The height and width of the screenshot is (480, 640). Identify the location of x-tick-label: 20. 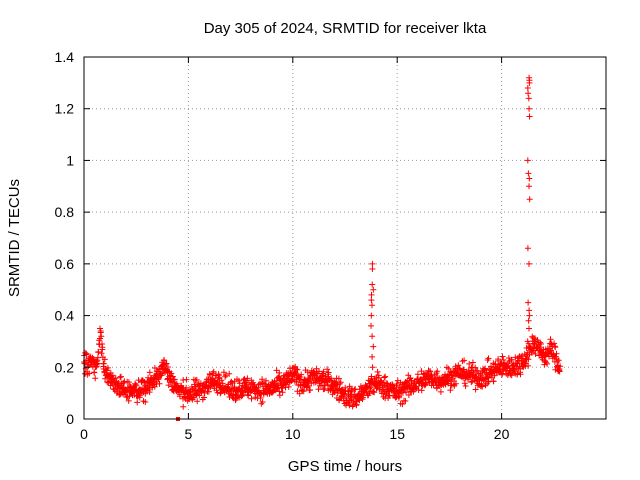
(502, 434).